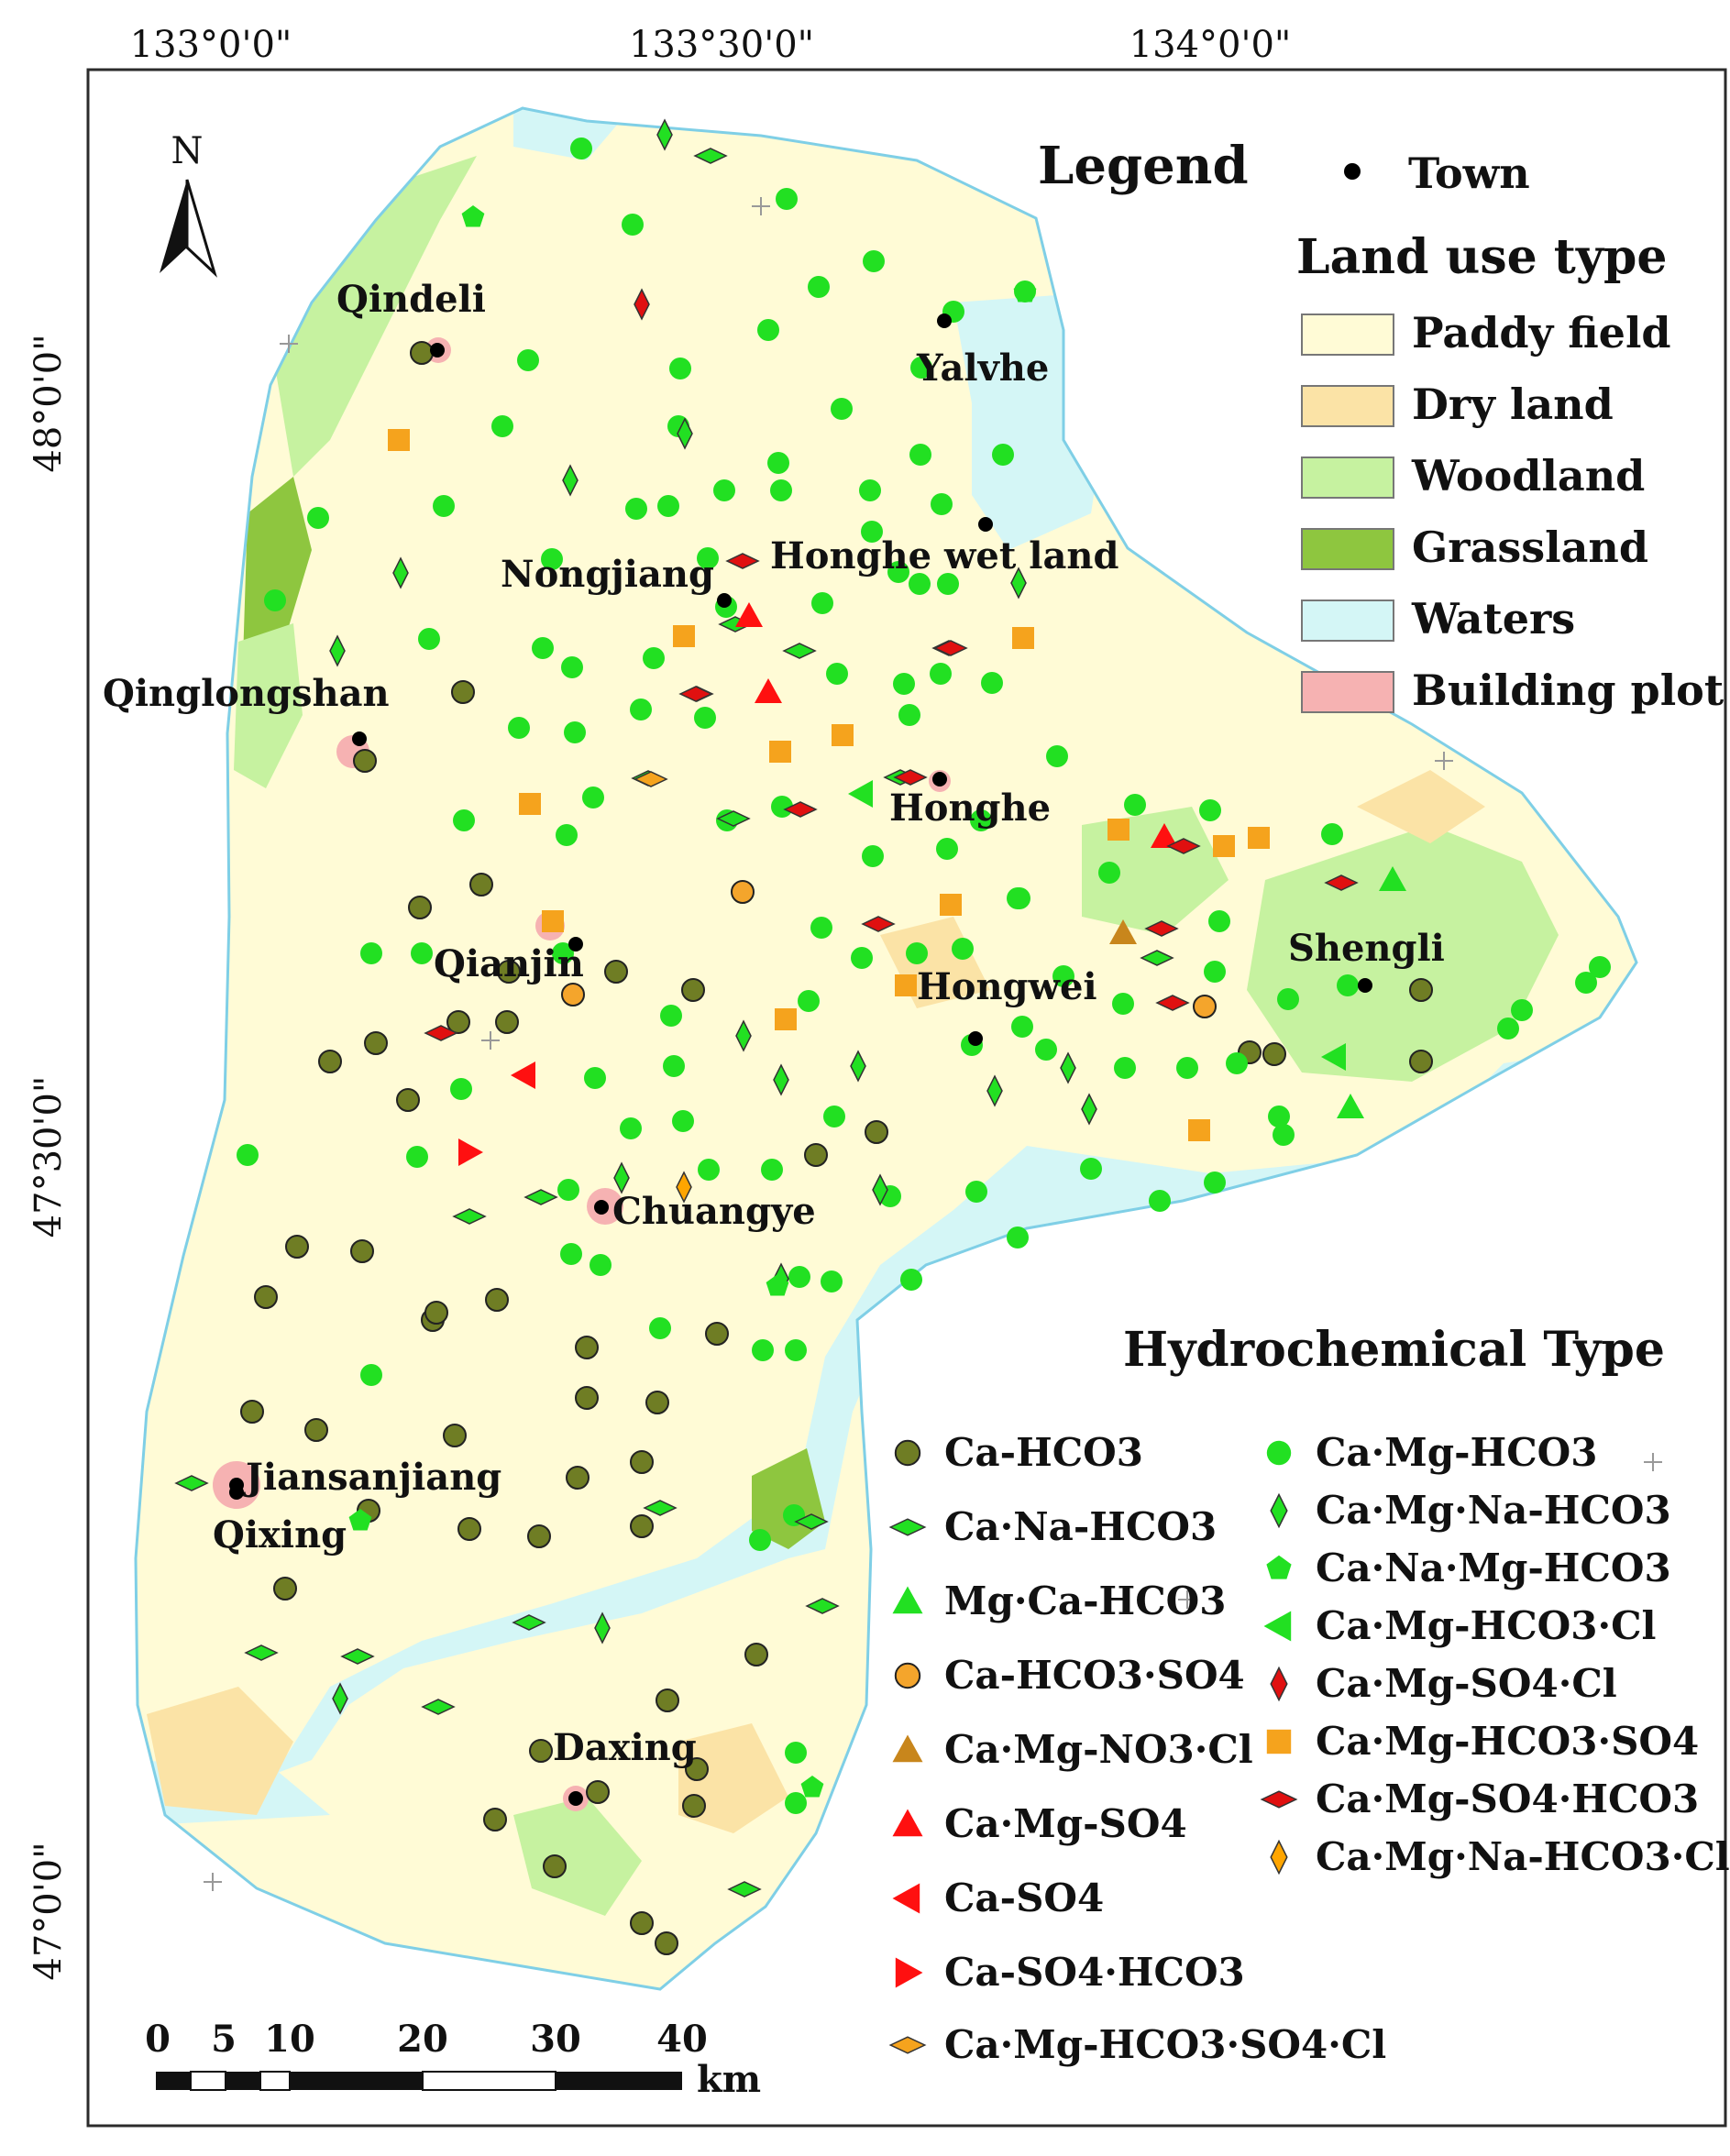 The width and height of the screenshot is (1730, 2156). What do you see at coordinates (438, 350) in the screenshot?
I see `town-dot-qindeli` at bounding box center [438, 350].